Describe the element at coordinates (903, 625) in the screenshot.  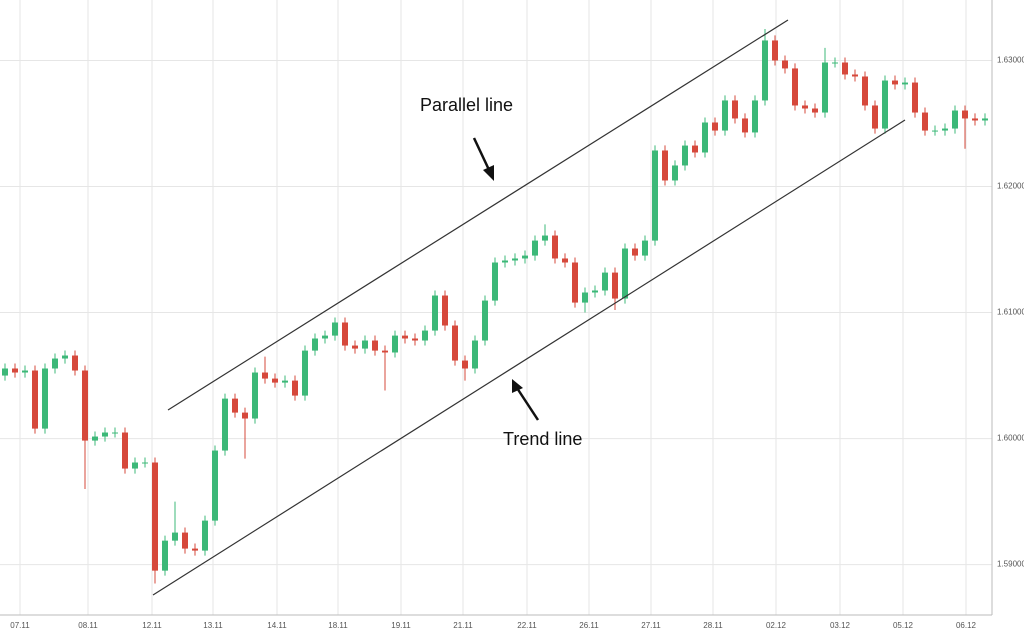
I see `x-tick-label: 05.12` at that location.